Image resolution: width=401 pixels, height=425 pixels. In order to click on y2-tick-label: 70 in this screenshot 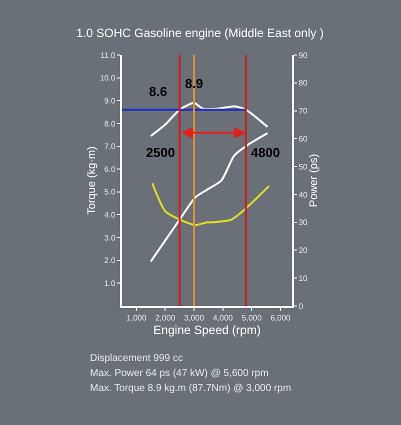, I will do `click(303, 111)`.